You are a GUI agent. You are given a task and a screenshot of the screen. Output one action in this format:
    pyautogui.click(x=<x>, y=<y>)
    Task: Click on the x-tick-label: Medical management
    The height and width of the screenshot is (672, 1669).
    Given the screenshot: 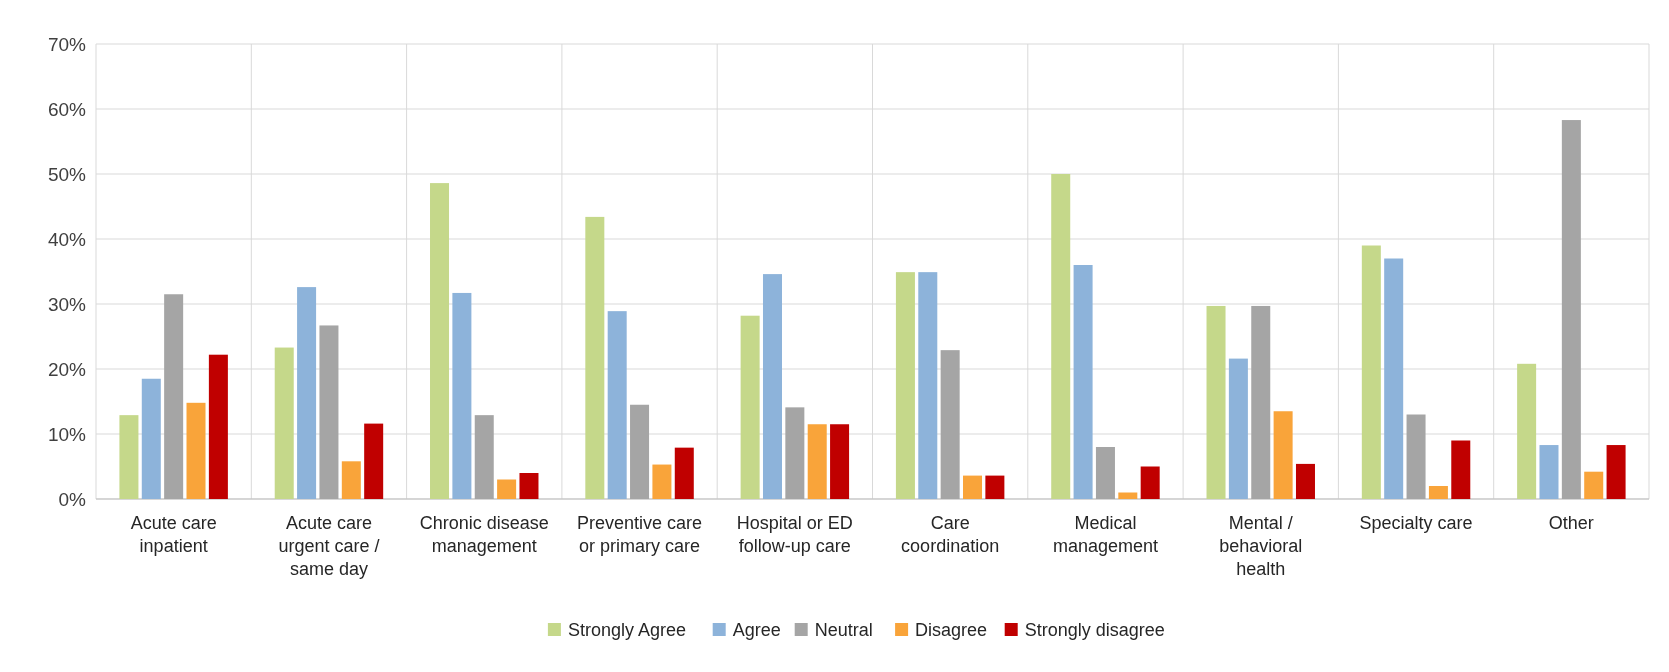 What is the action you would take?
    pyautogui.click(x=1105, y=534)
    